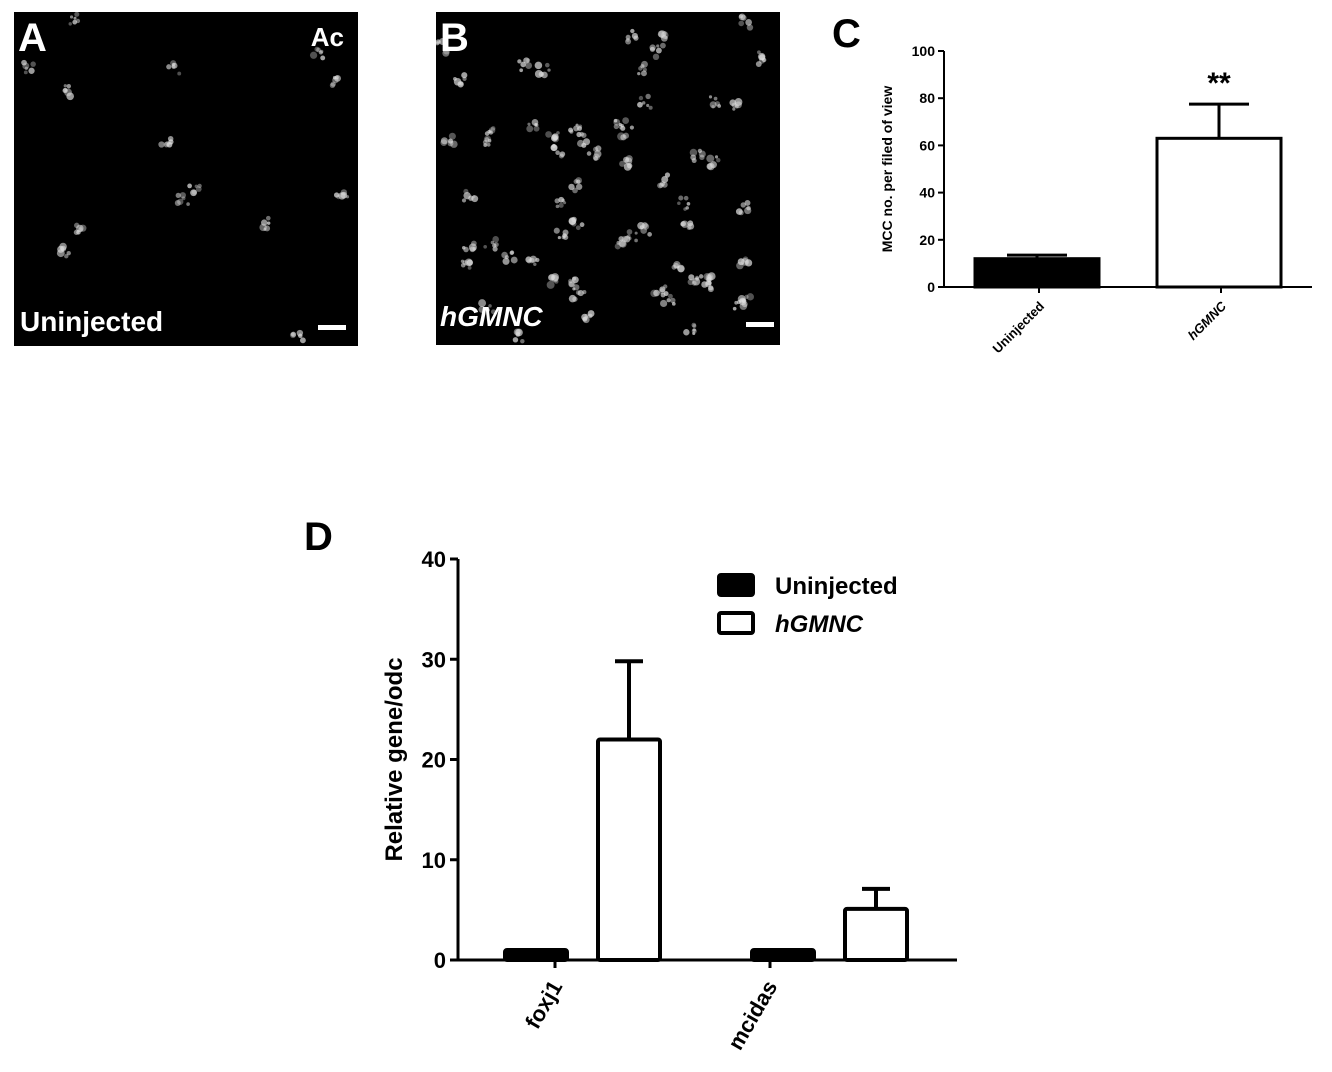  Describe the element at coordinates (846, 34) in the screenshot. I see `panel-label-c: C` at that location.